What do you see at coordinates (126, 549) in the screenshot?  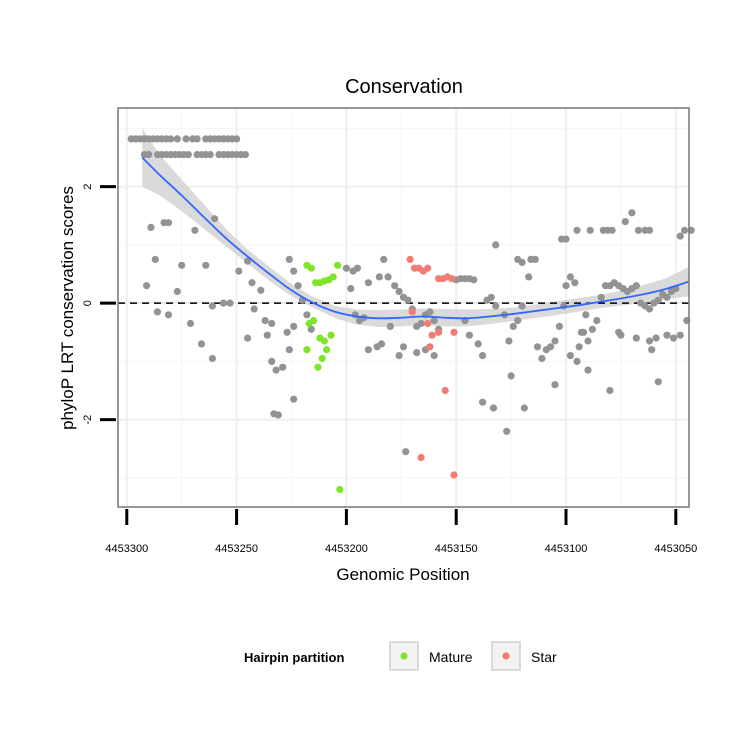 I see `x-tick-label: 4453300` at bounding box center [126, 549].